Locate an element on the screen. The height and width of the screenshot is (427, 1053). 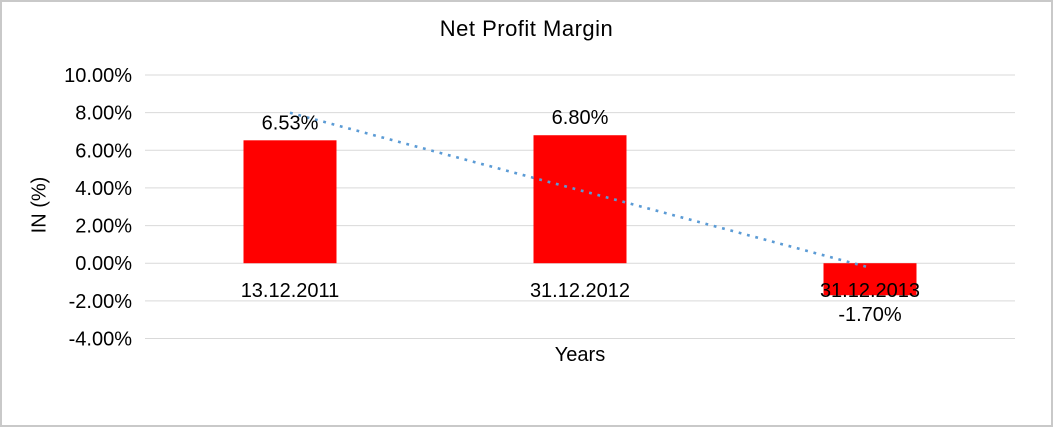
y-tick-label: -2.00% is located at coordinates (101, 302).